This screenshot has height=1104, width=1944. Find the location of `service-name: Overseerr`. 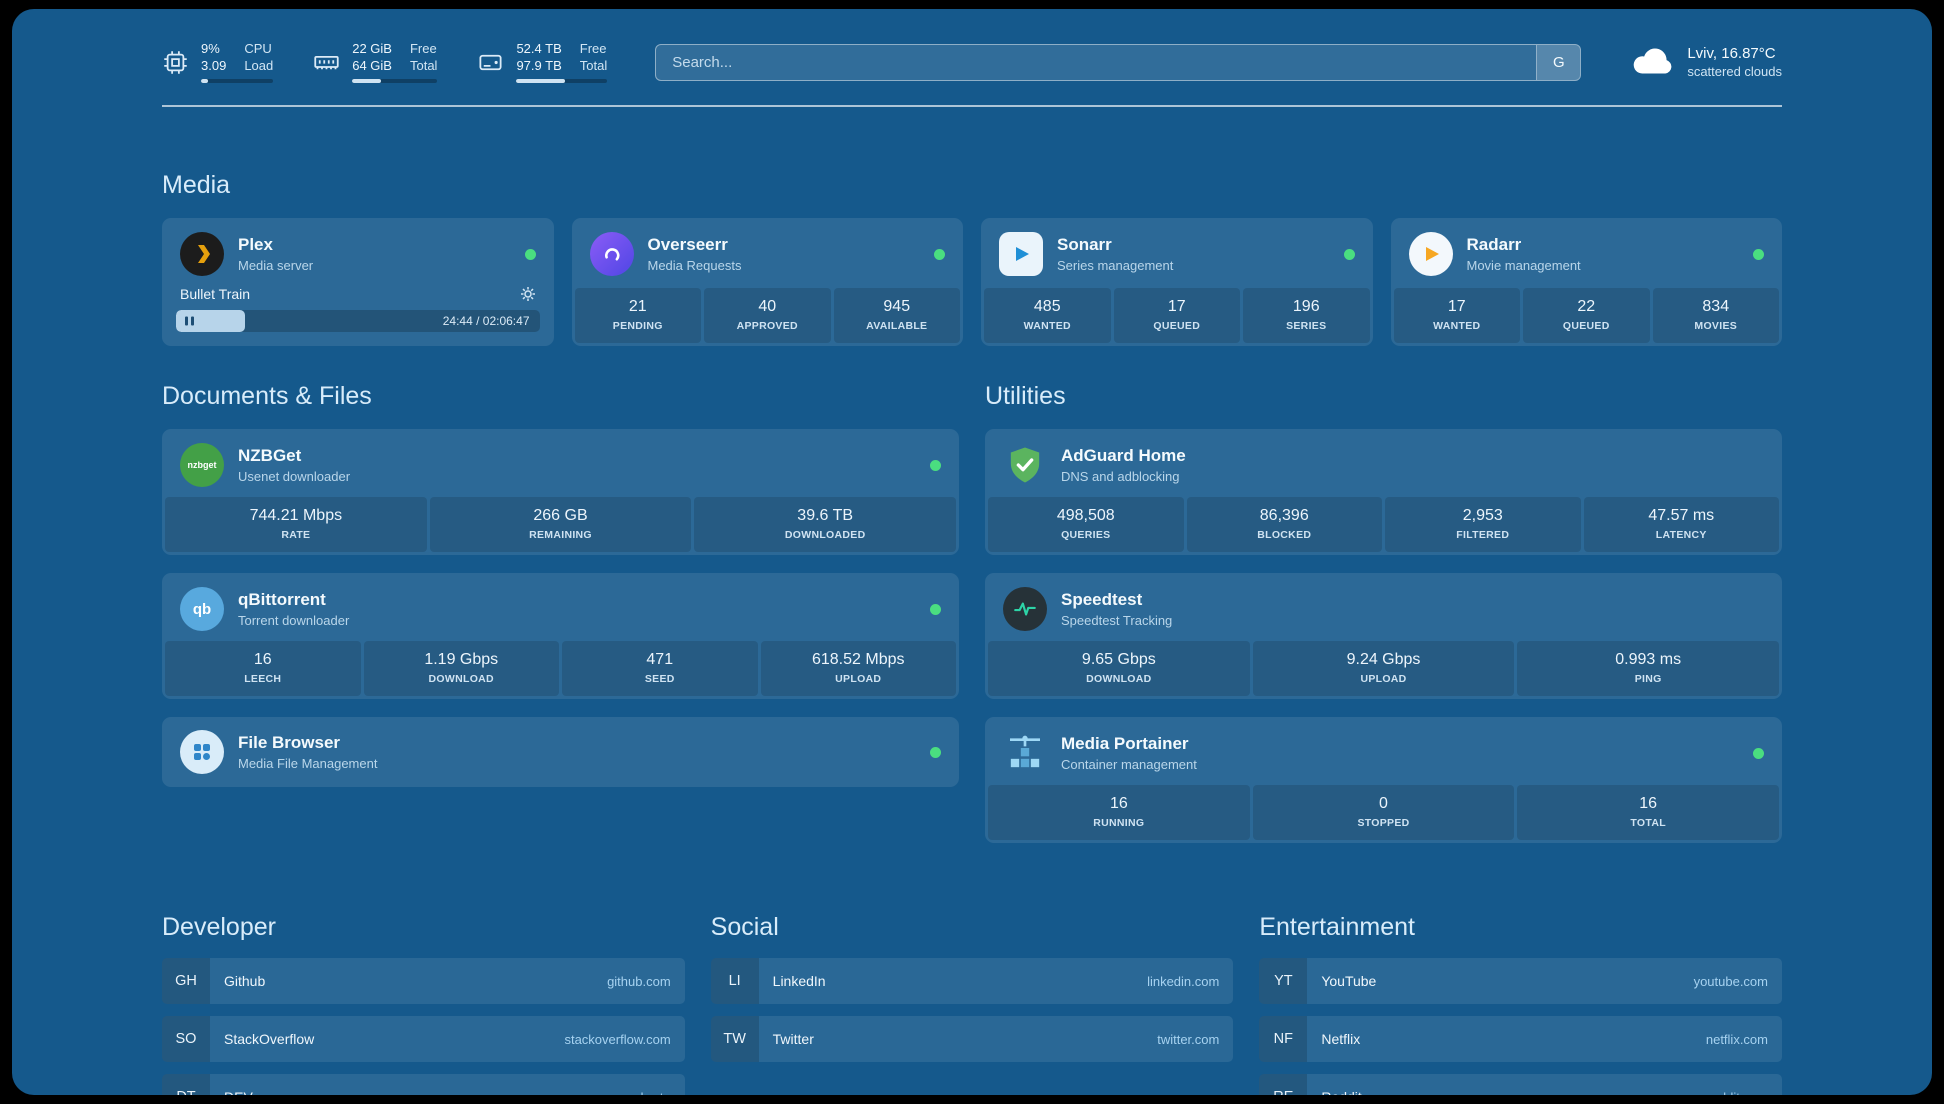

service-name: Overseerr is located at coordinates (687, 244).